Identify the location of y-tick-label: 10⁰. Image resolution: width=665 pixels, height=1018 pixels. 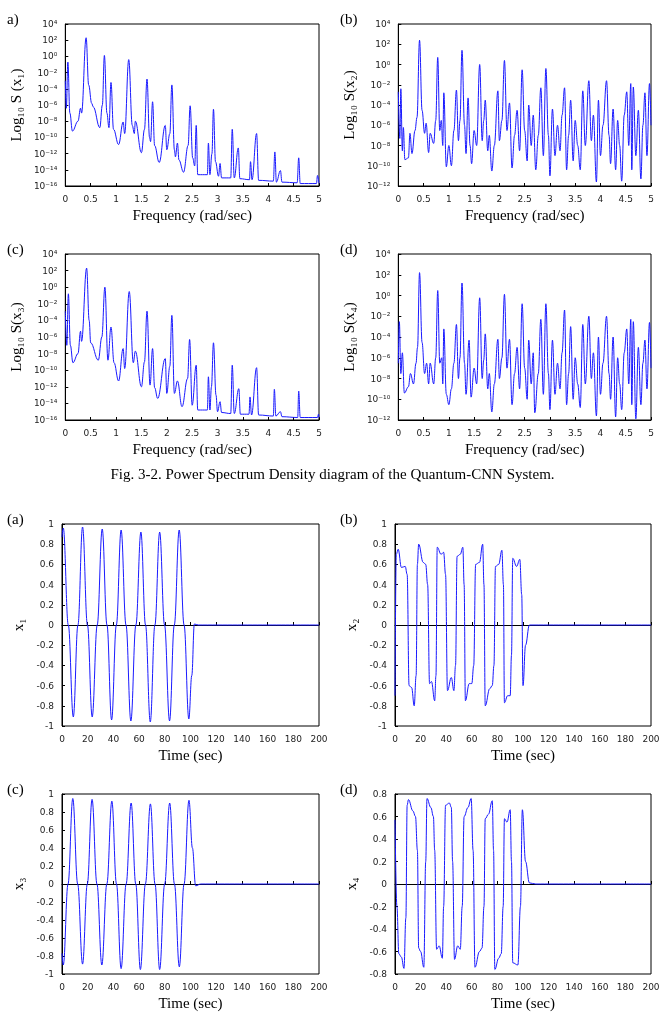
(50, 287).